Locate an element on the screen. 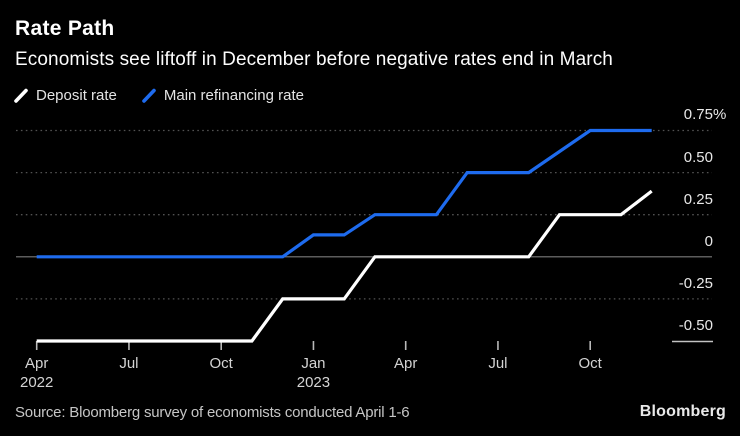 The image size is (740, 436). x-axis-year-label: 2022 is located at coordinates (37, 382).